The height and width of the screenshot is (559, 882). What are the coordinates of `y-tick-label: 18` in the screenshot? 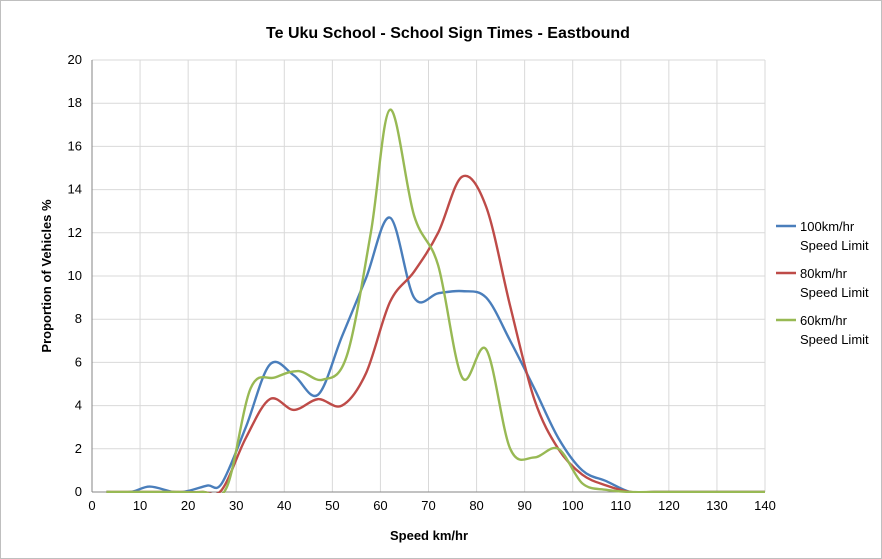 It's located at (75, 102).